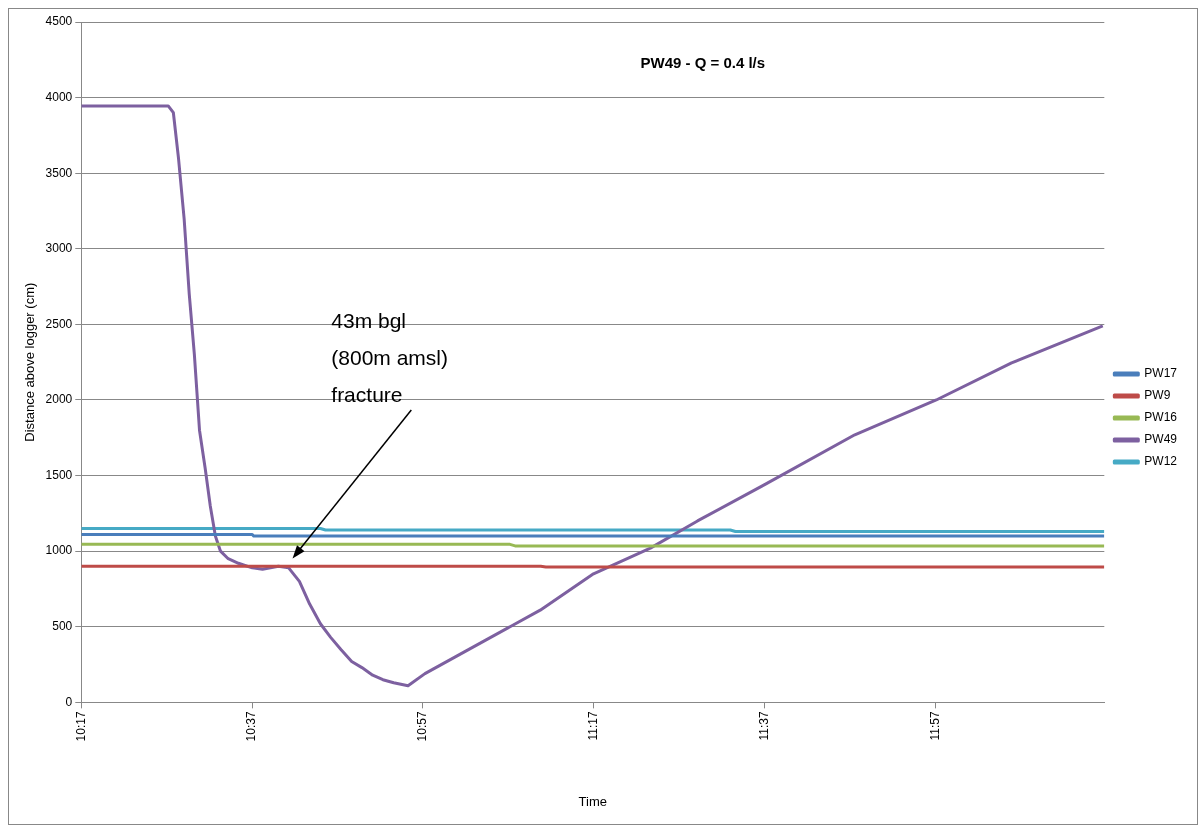  Describe the element at coordinates (30, 362) in the screenshot. I see `y-axis-title: Distance above logger (cm)` at that location.